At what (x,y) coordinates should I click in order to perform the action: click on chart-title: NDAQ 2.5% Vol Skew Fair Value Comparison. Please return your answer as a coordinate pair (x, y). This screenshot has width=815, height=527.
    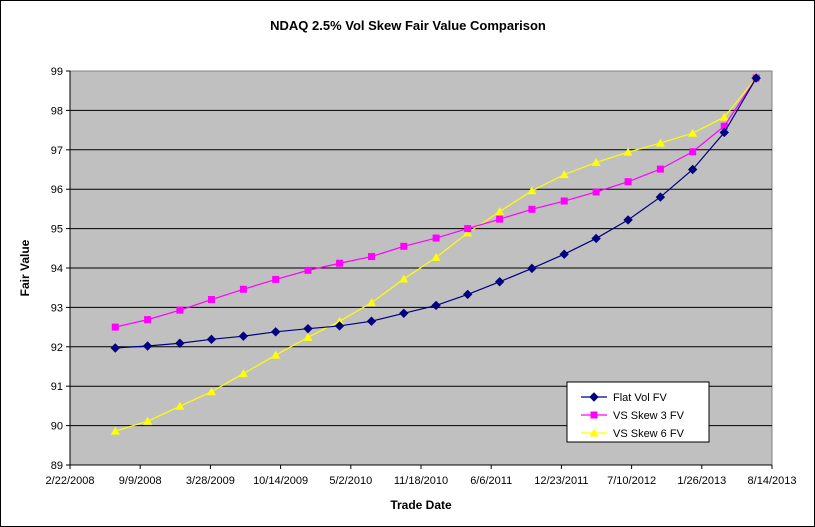
    Looking at the image, I should click on (408, 25).